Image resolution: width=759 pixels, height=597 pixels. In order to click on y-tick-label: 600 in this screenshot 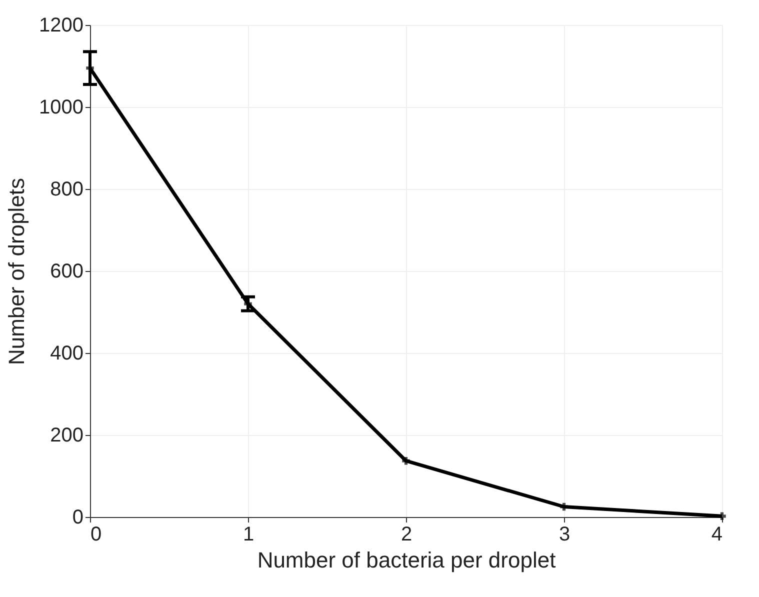, I will do `click(67, 271)`.